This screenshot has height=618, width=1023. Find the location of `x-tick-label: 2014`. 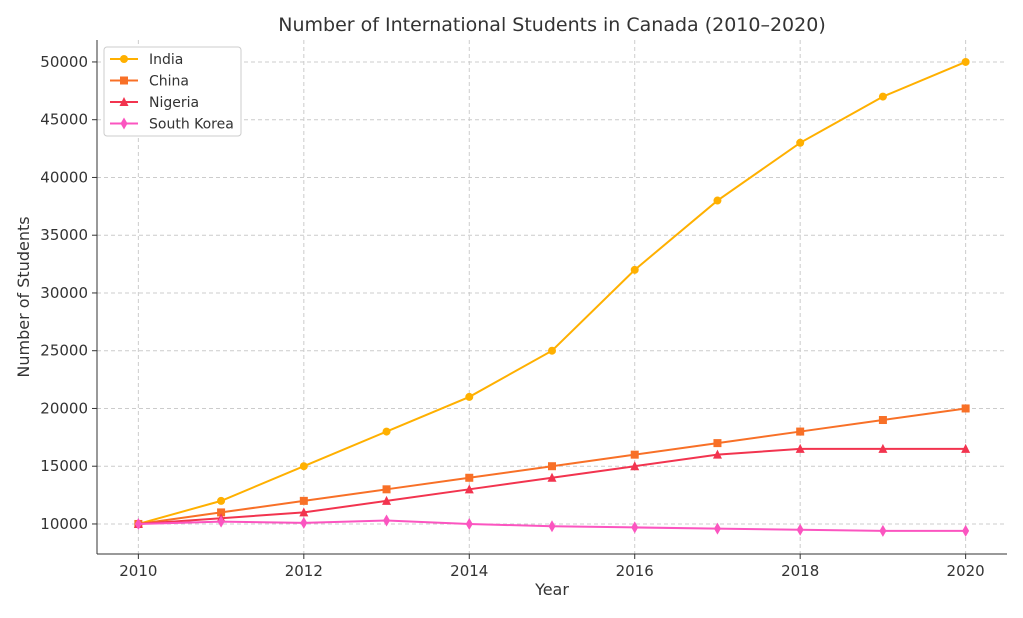

x-tick-label: 2014 is located at coordinates (469, 571).